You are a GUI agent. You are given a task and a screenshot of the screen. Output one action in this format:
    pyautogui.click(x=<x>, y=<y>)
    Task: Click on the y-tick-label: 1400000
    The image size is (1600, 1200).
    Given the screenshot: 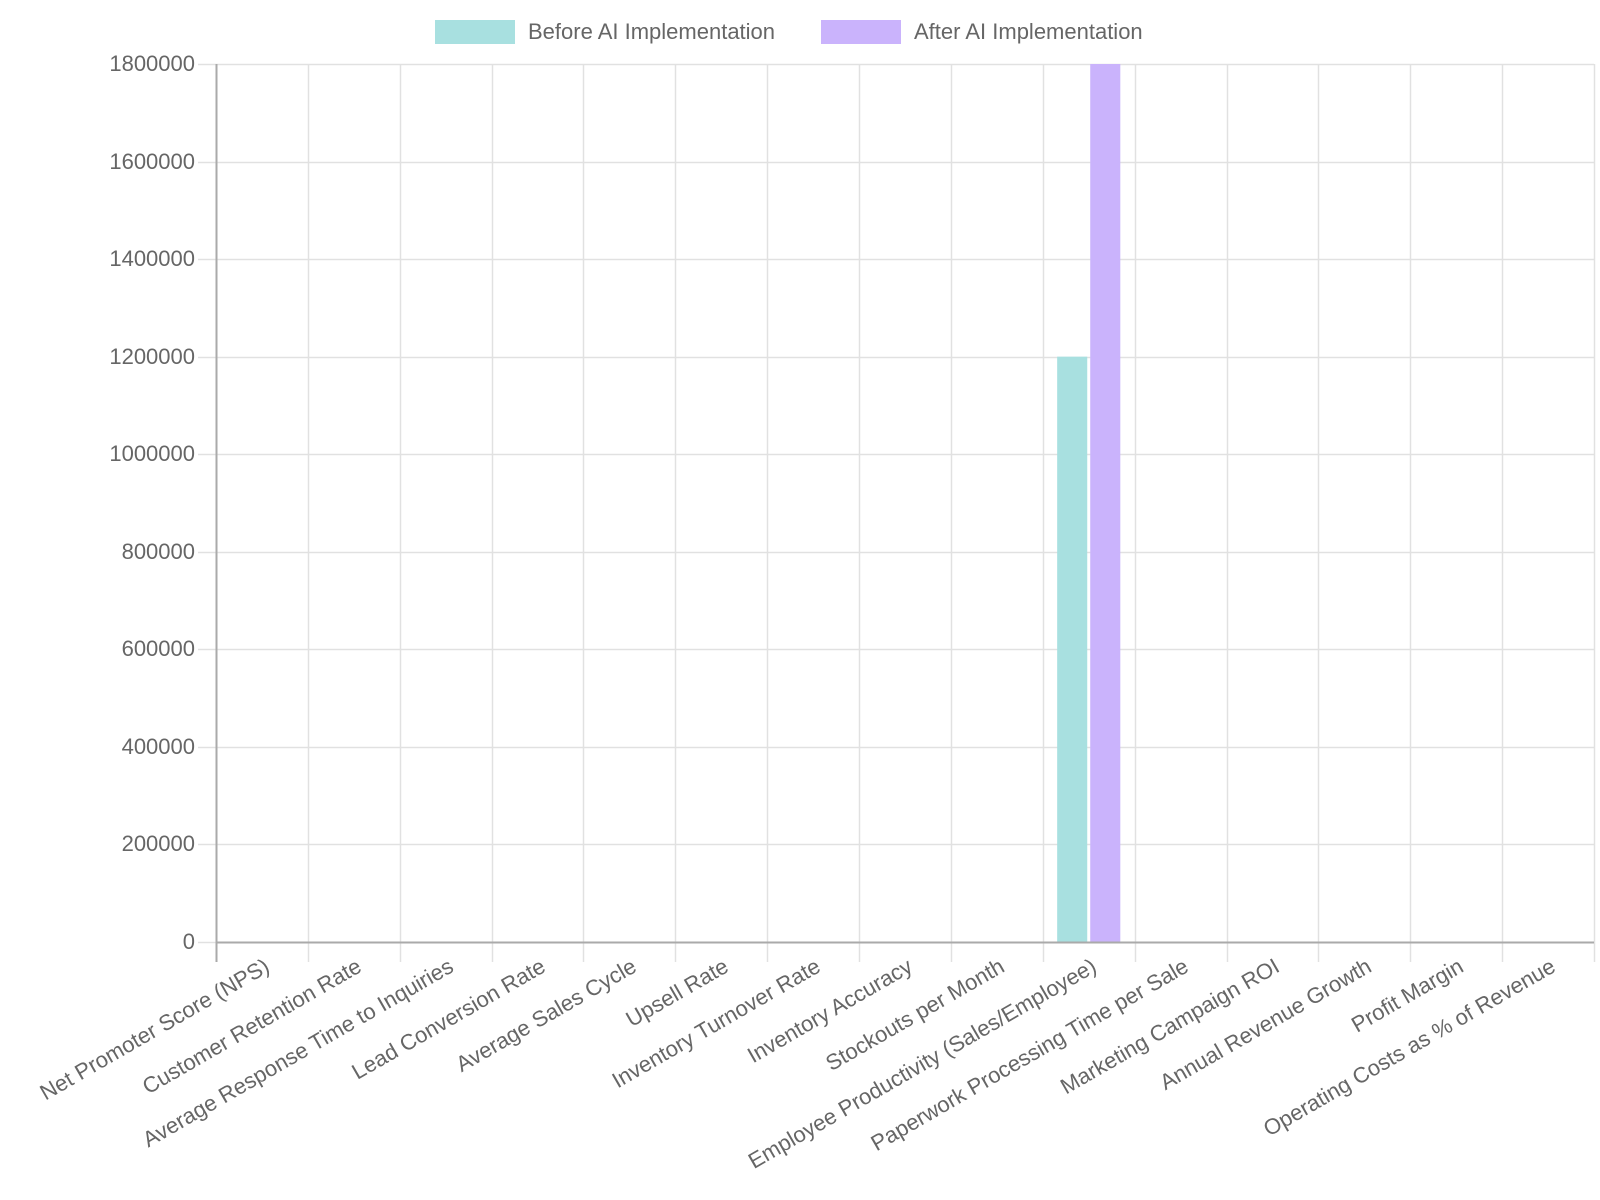 What is the action you would take?
    pyautogui.click(x=152, y=259)
    